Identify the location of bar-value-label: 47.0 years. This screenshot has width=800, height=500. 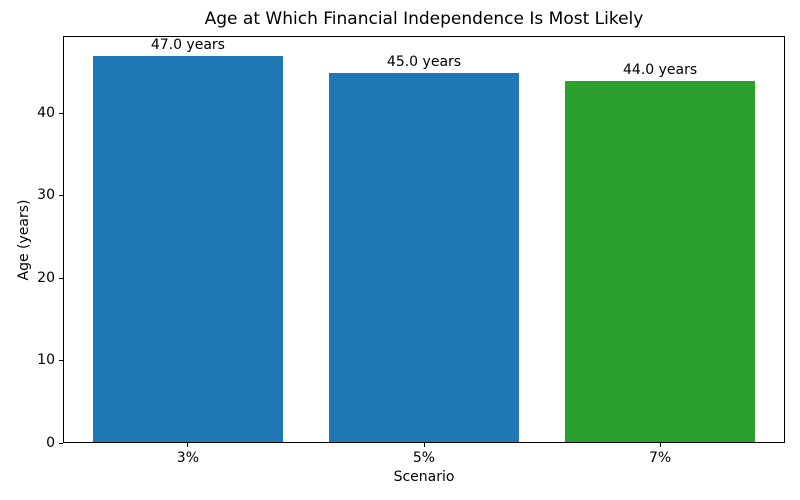
(187, 45).